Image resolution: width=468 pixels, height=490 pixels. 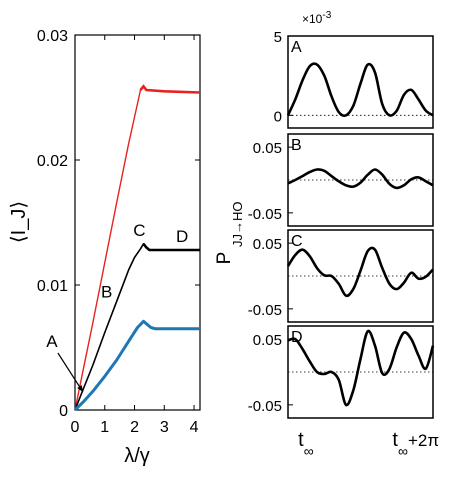 I want to click on left-x-tick-label: 0, so click(x=75, y=427).